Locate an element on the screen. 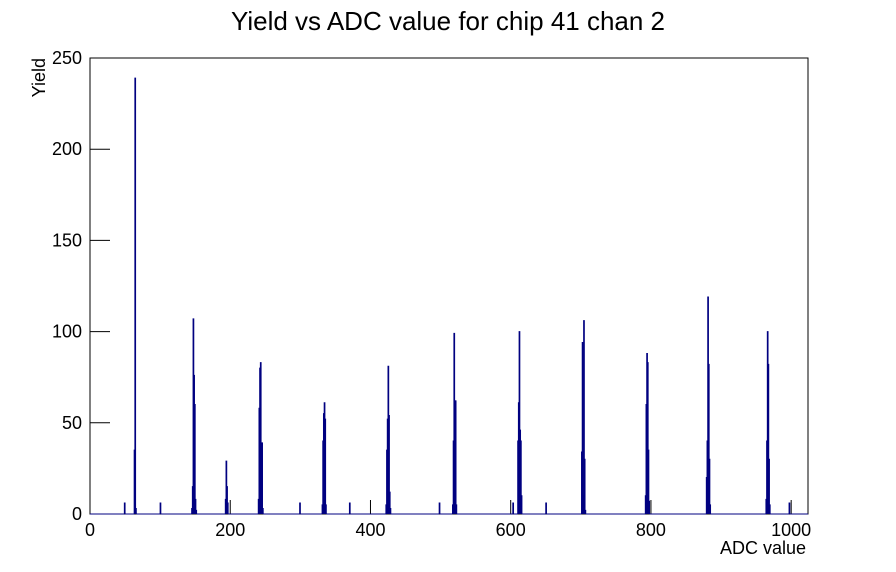  x-tick-label: 600 is located at coordinates (511, 530).